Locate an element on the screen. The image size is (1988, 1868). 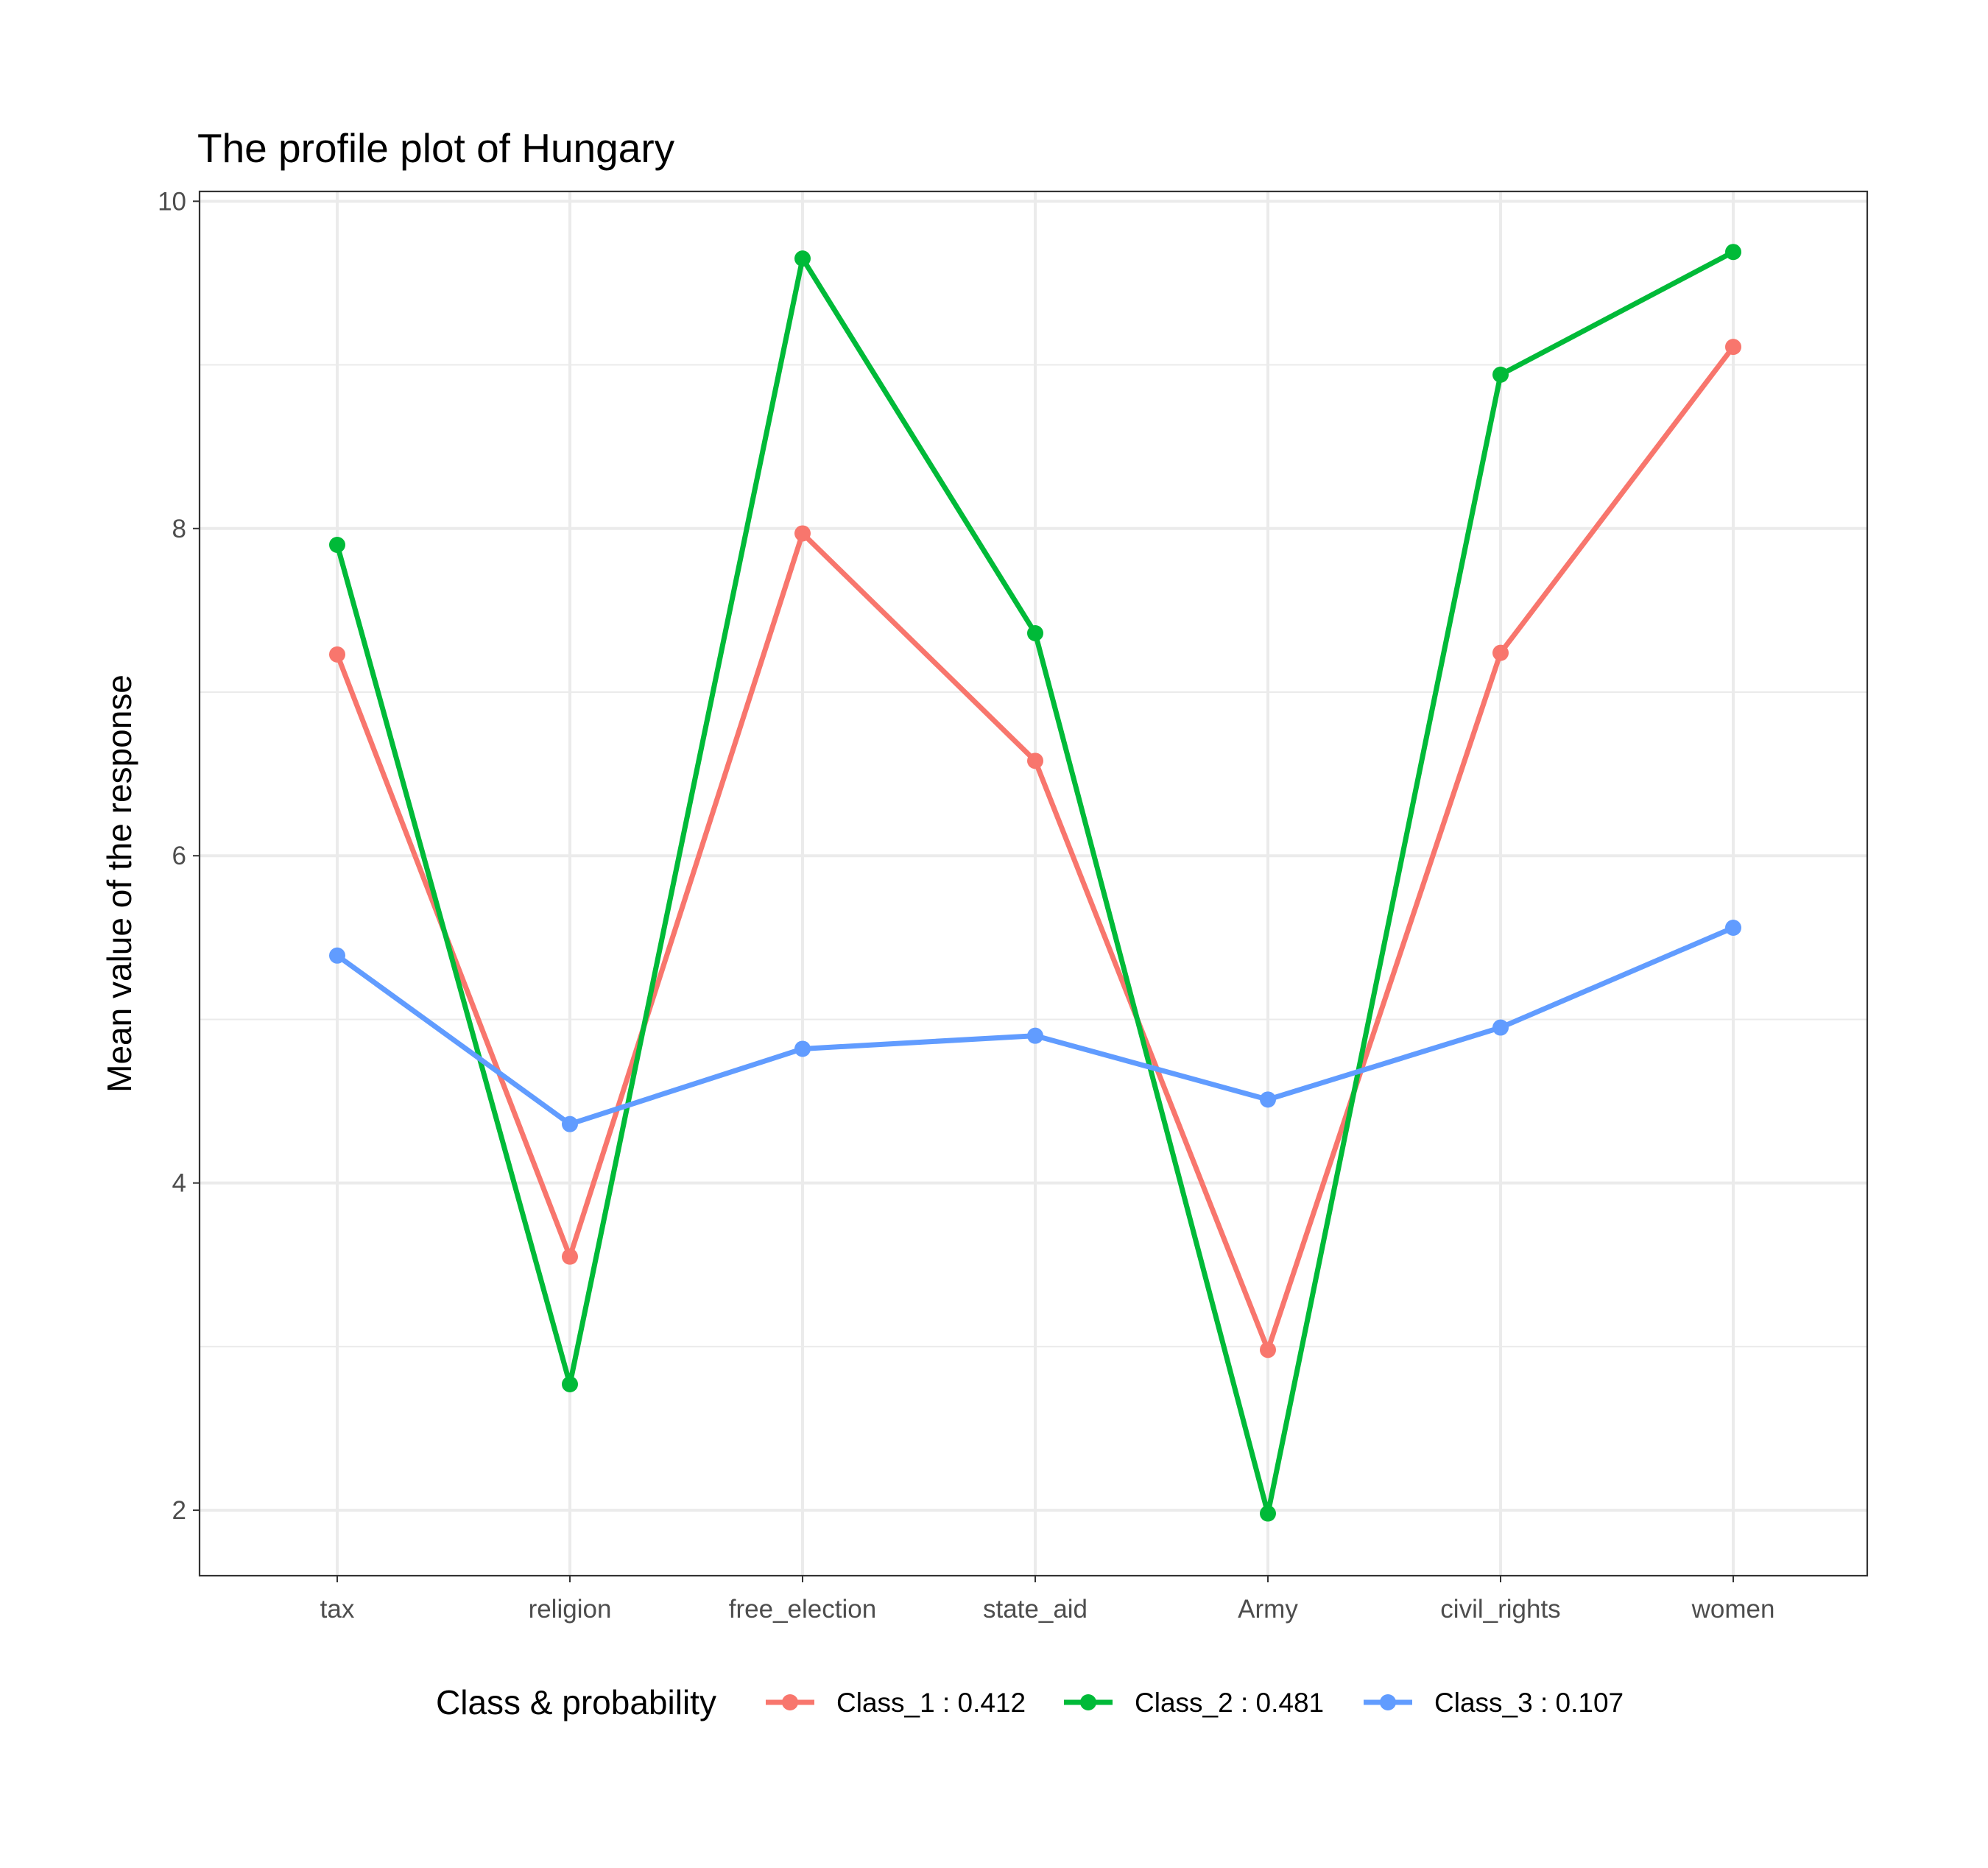
legend-label: Class_2 : 0.481 is located at coordinates (1229, 1703).